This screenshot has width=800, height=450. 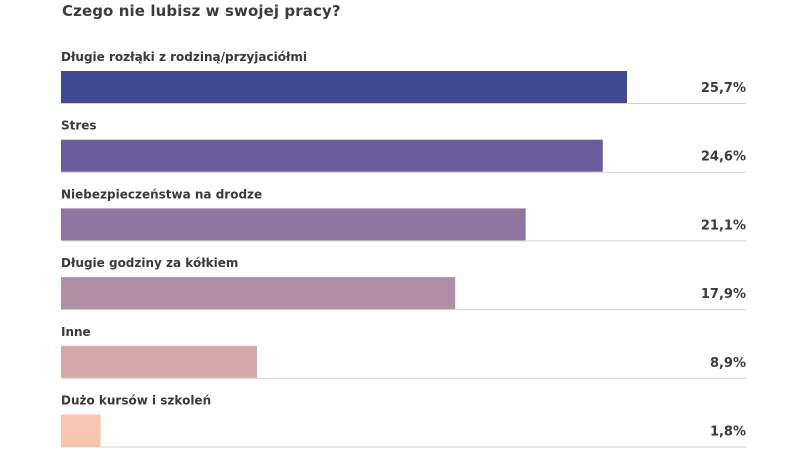 What do you see at coordinates (723, 225) in the screenshot?
I see `value-label: 21,1%` at bounding box center [723, 225].